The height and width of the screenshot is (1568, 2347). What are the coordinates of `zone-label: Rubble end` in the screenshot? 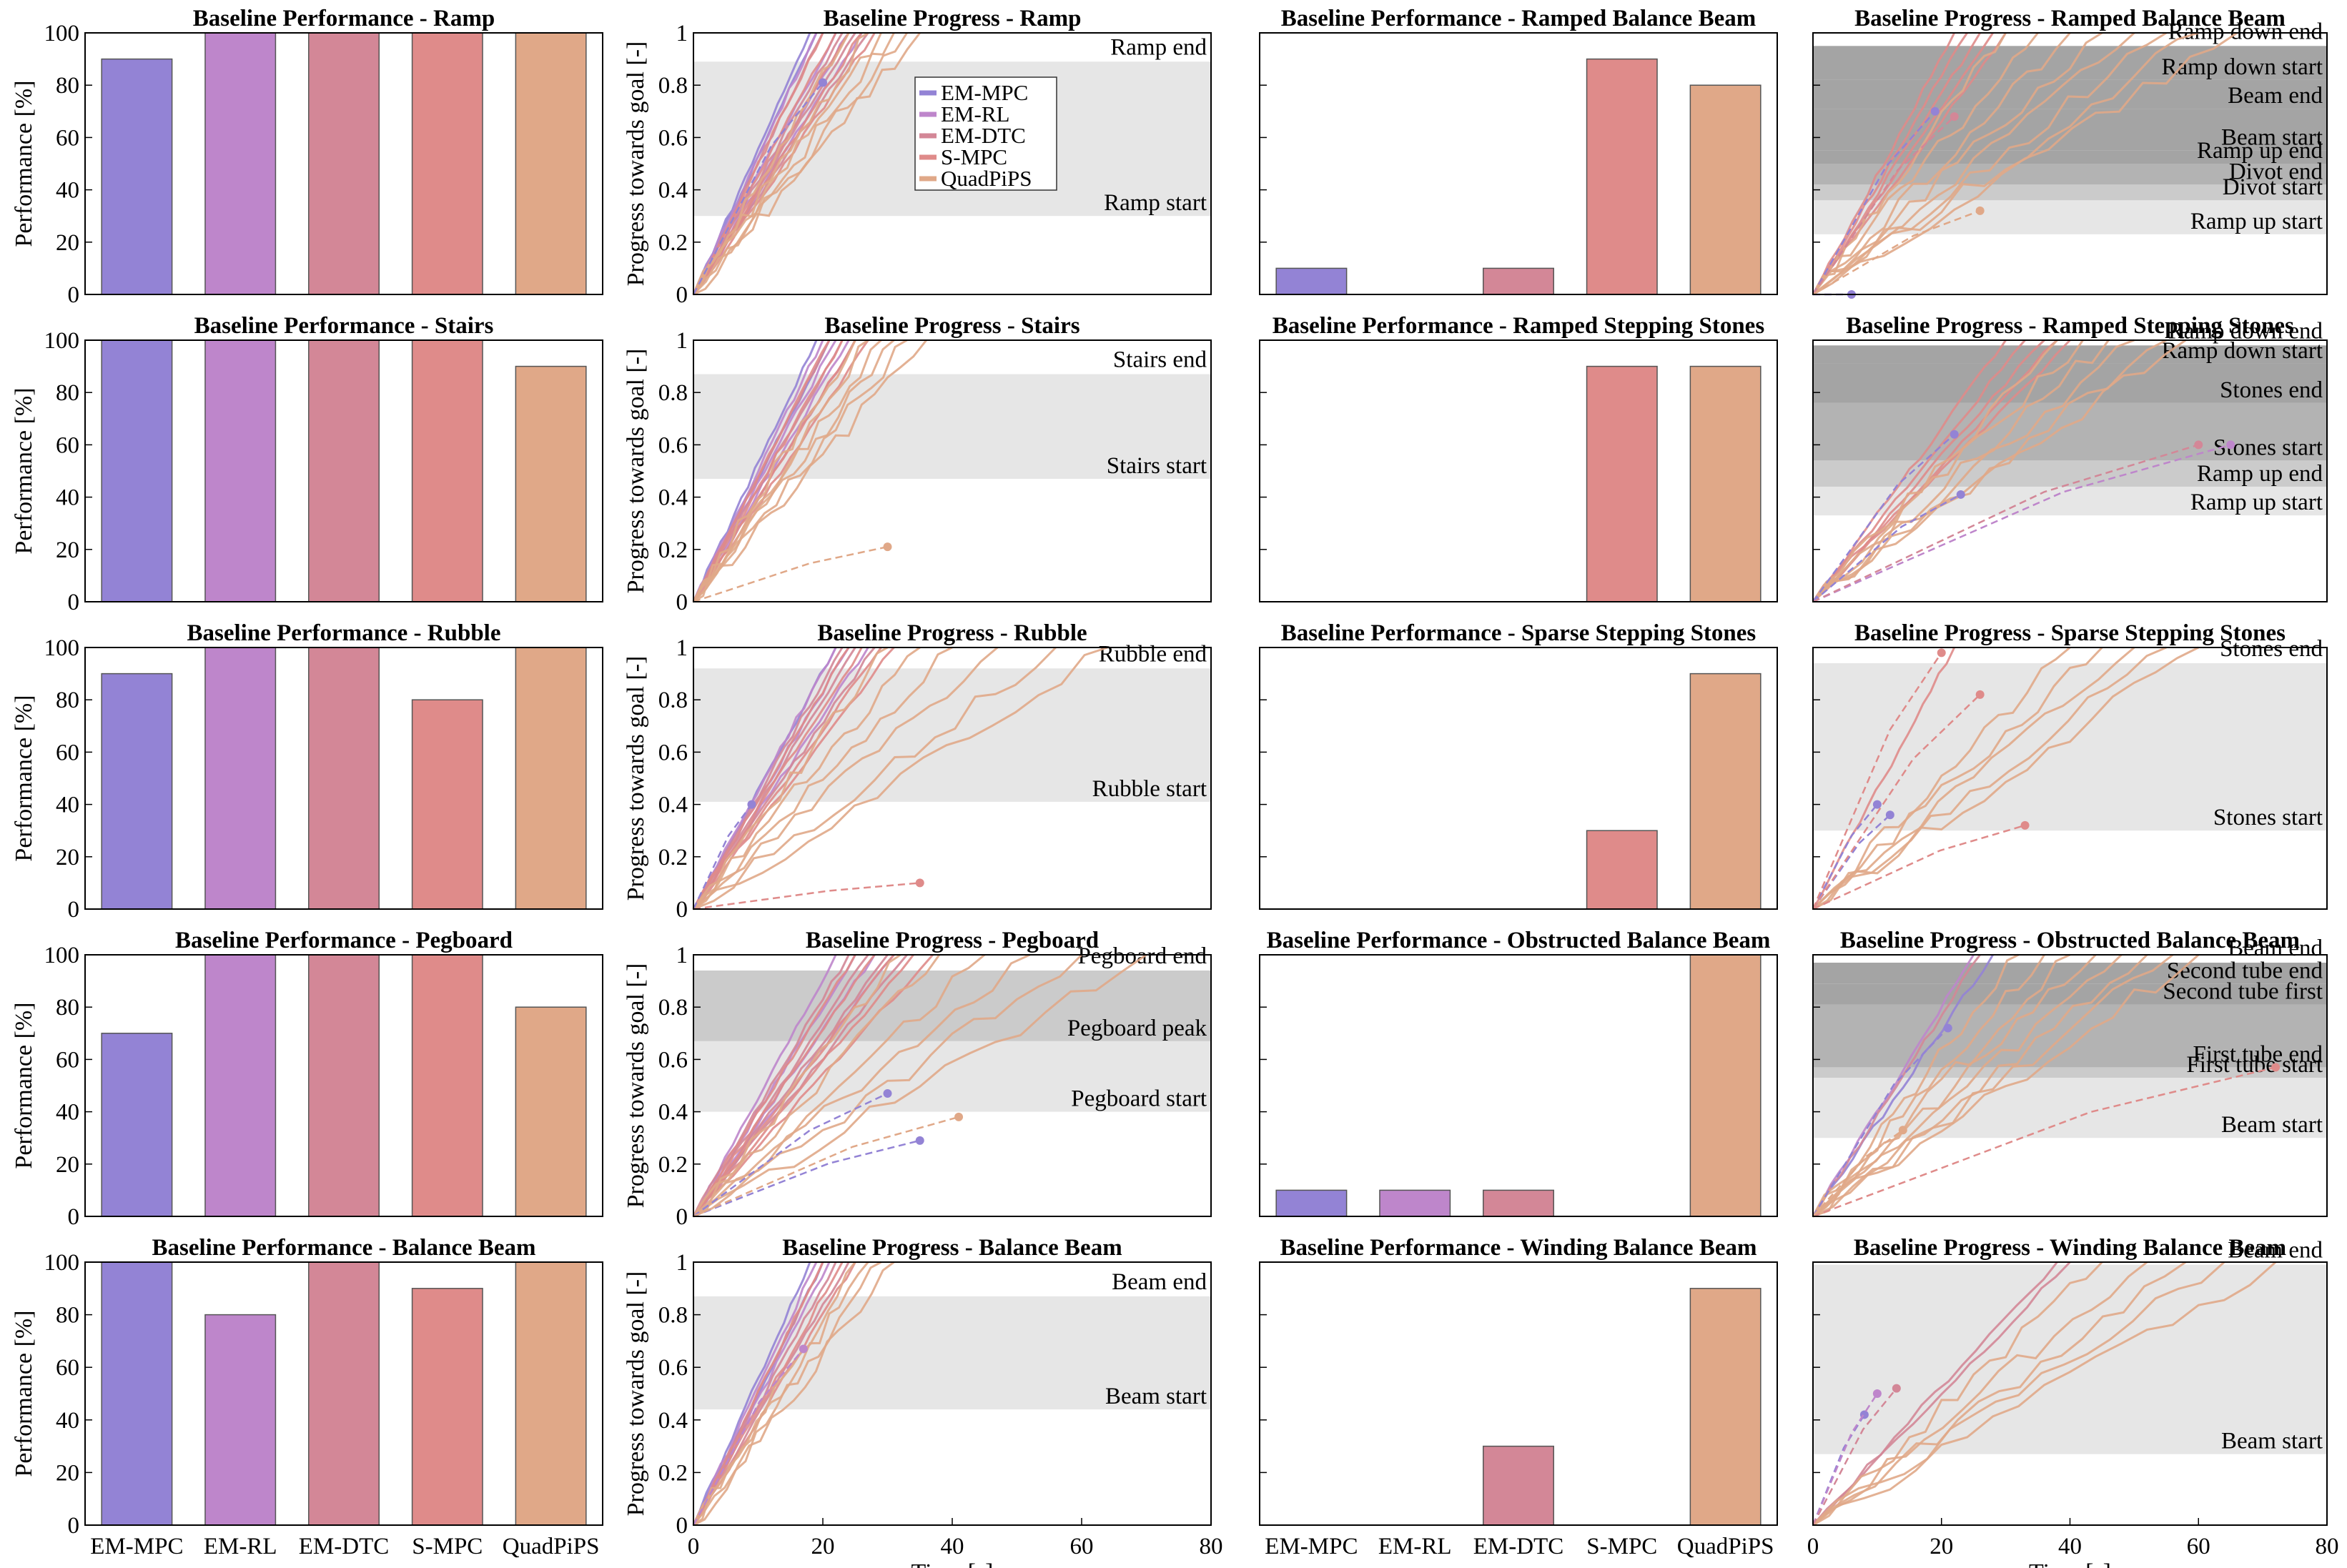 It's located at (1153, 654).